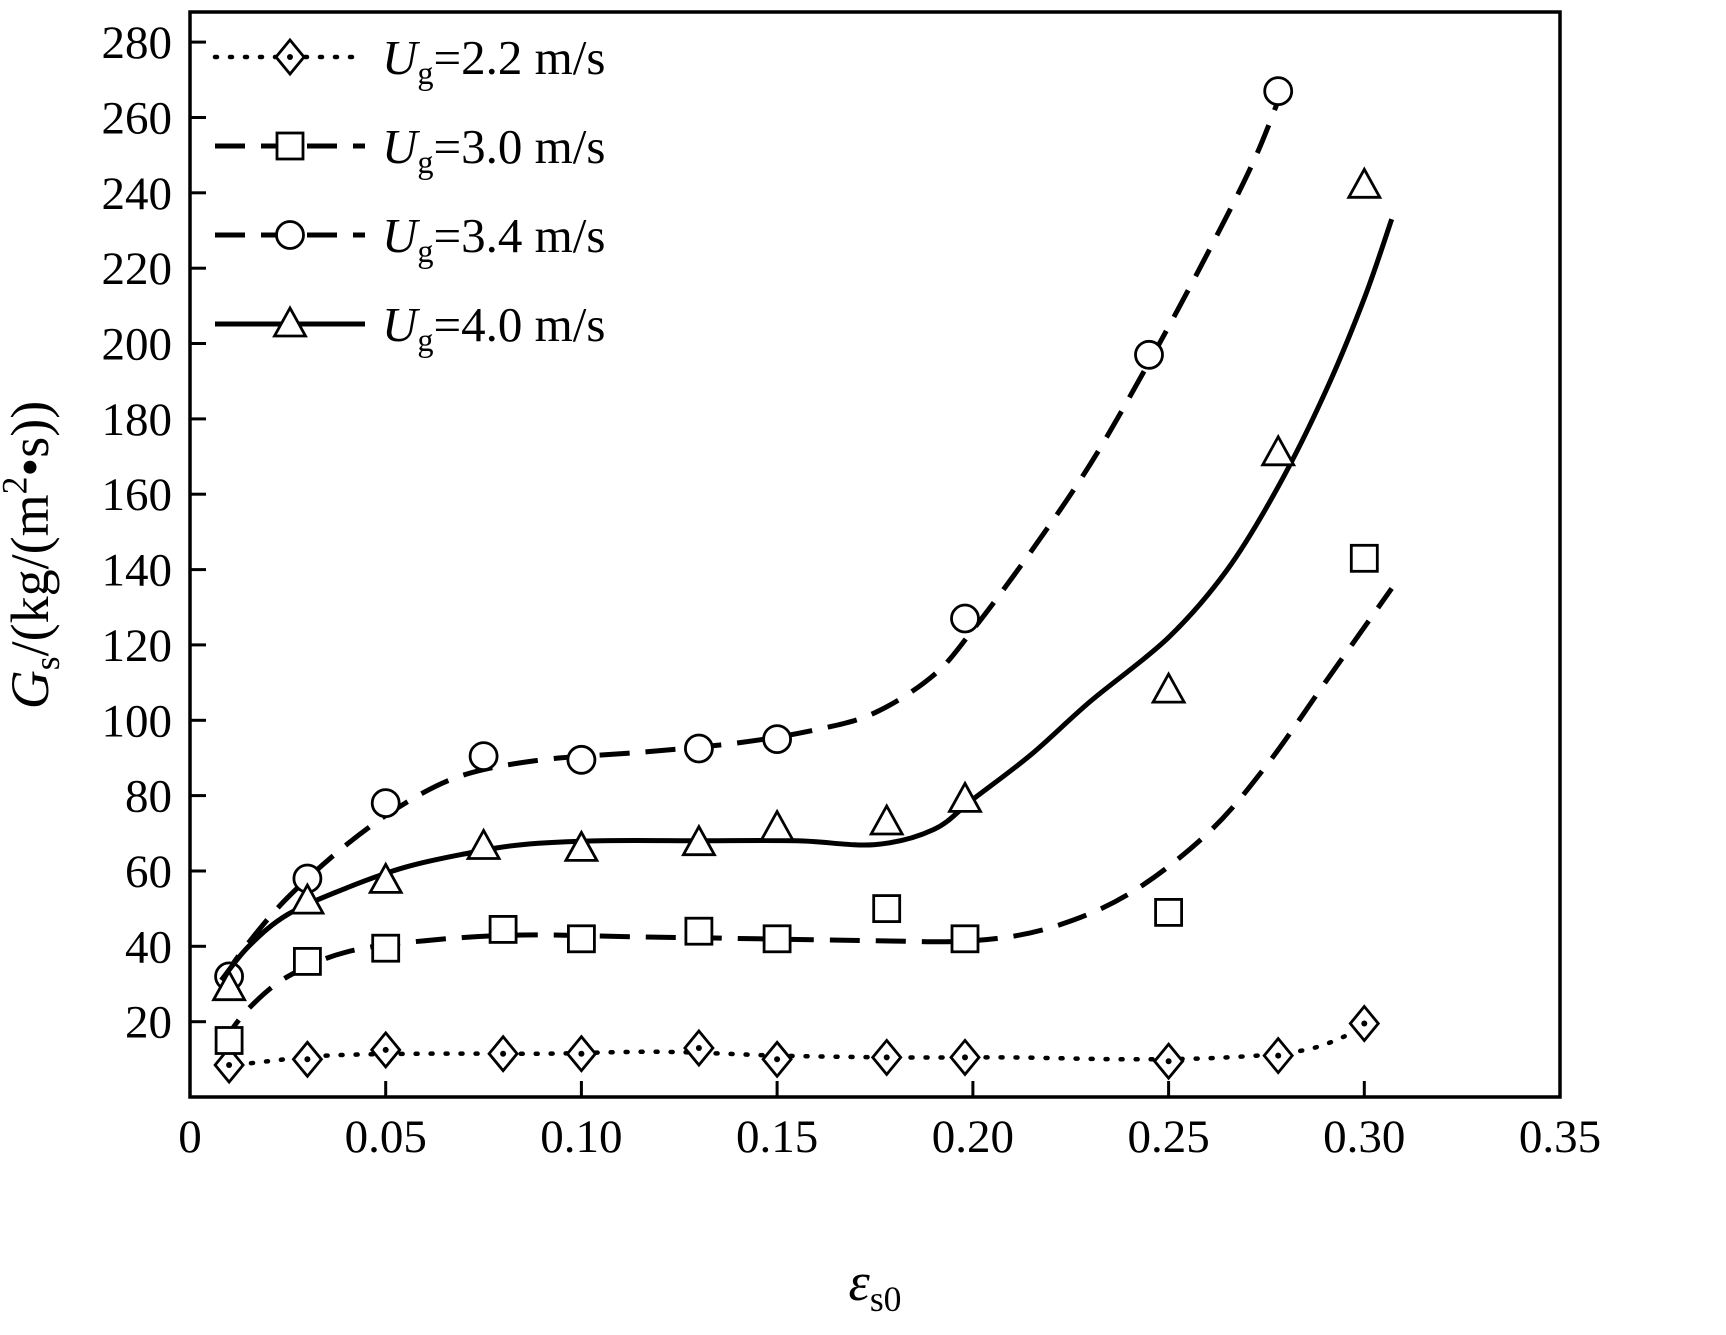 Image resolution: width=1726 pixels, height=1335 pixels. I want to click on y-tick-label: 20, so click(148, 1023).